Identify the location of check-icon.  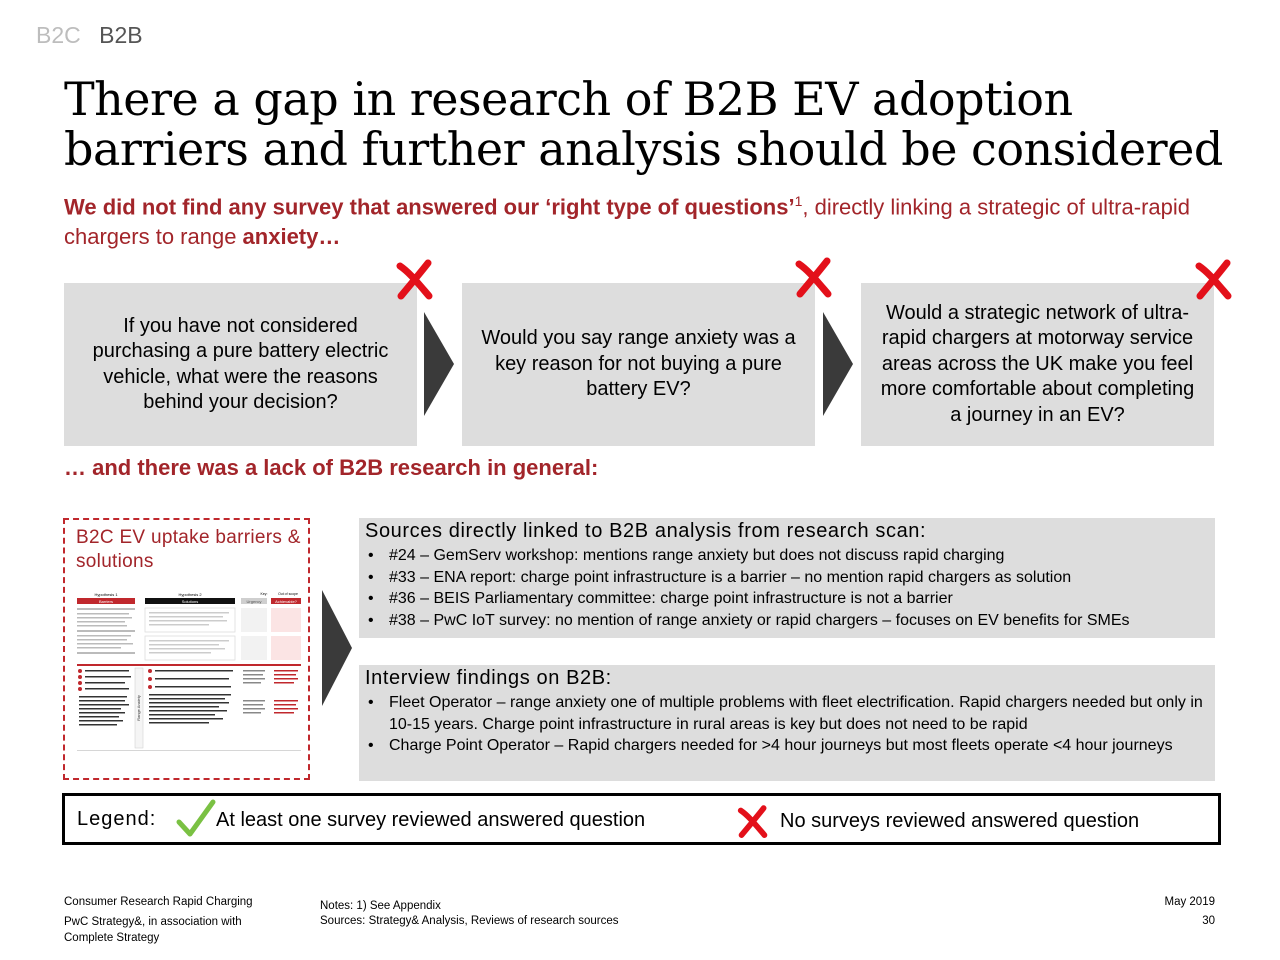
(196, 818).